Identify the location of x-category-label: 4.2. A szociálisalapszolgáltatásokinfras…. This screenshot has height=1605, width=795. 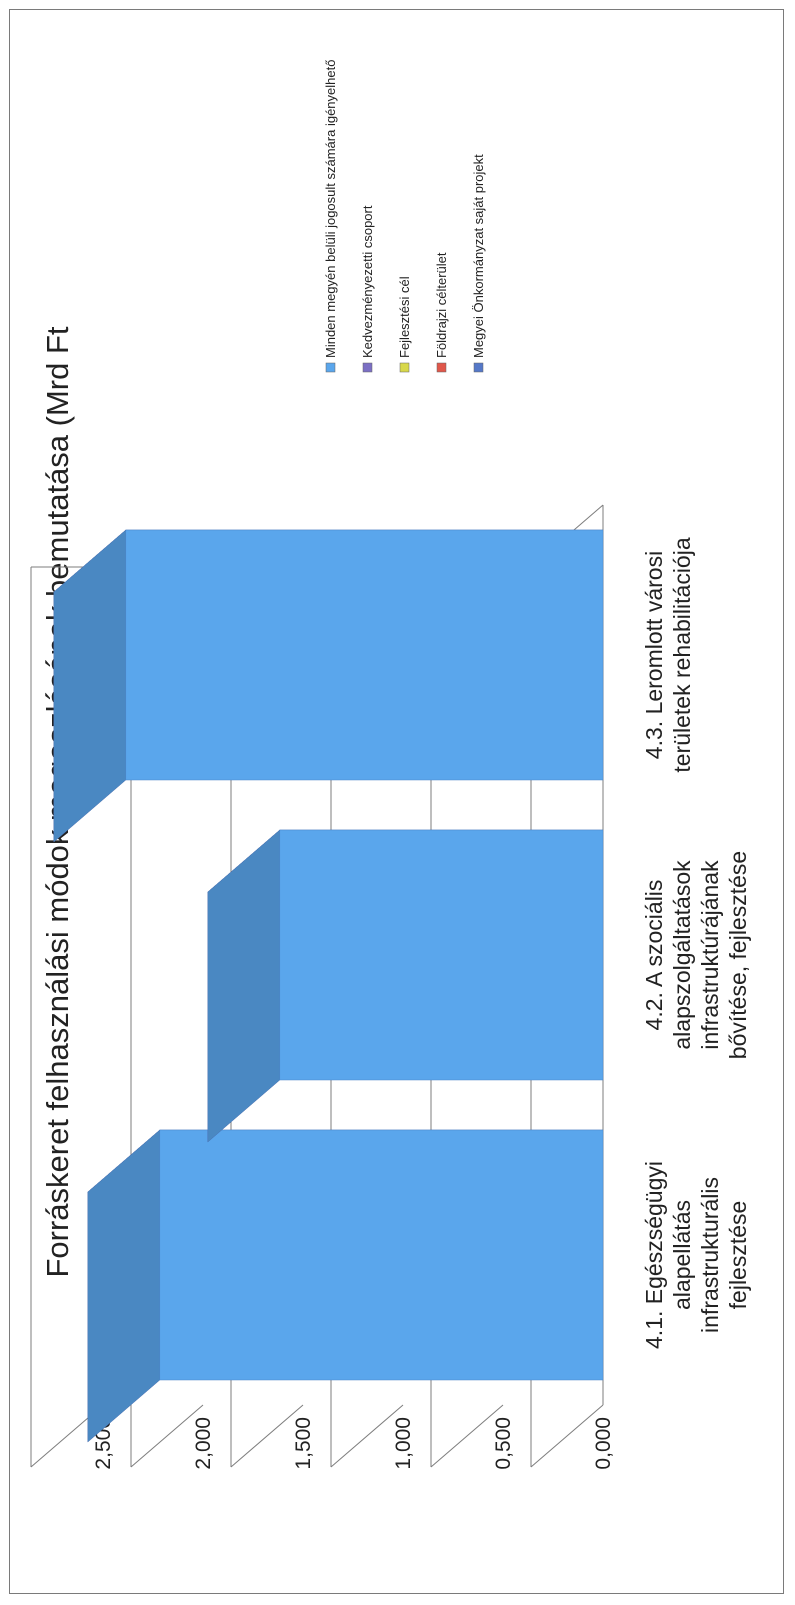
(696, 955).